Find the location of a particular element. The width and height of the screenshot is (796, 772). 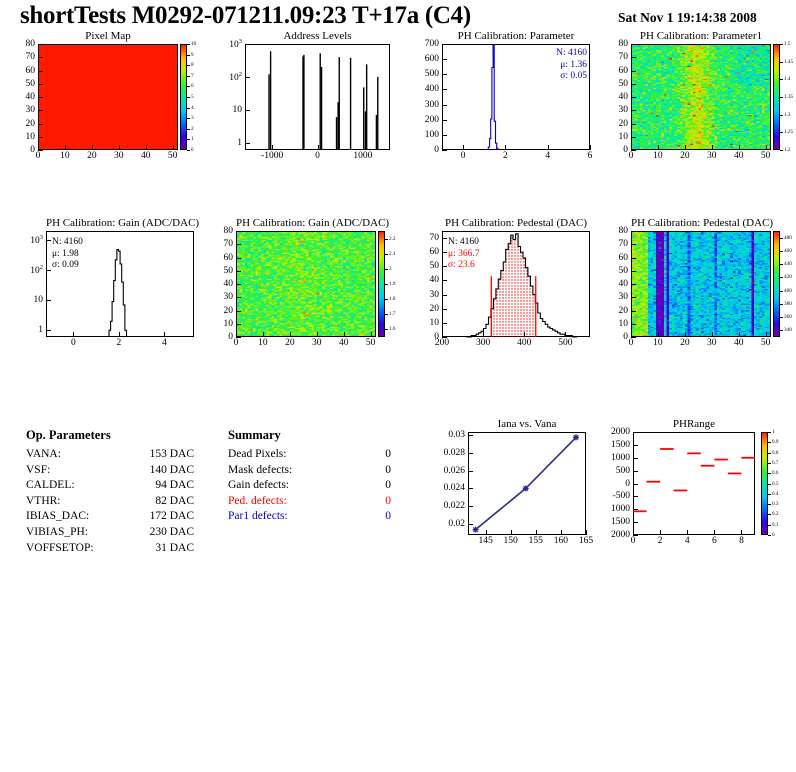

y-tick-label: 400 is located at coordinates (431, 89).